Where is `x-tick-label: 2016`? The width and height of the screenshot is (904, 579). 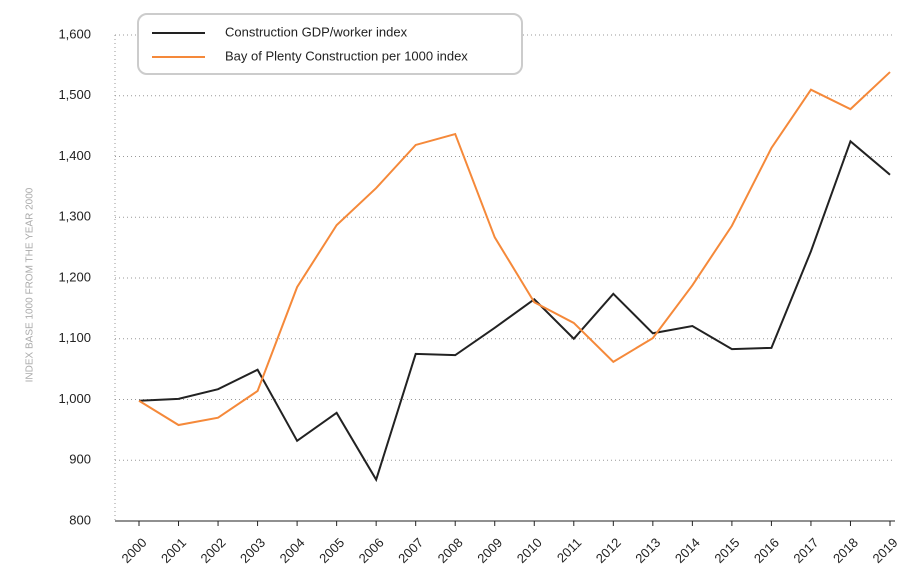
x-tick-label: 2016 is located at coordinates (766, 550).